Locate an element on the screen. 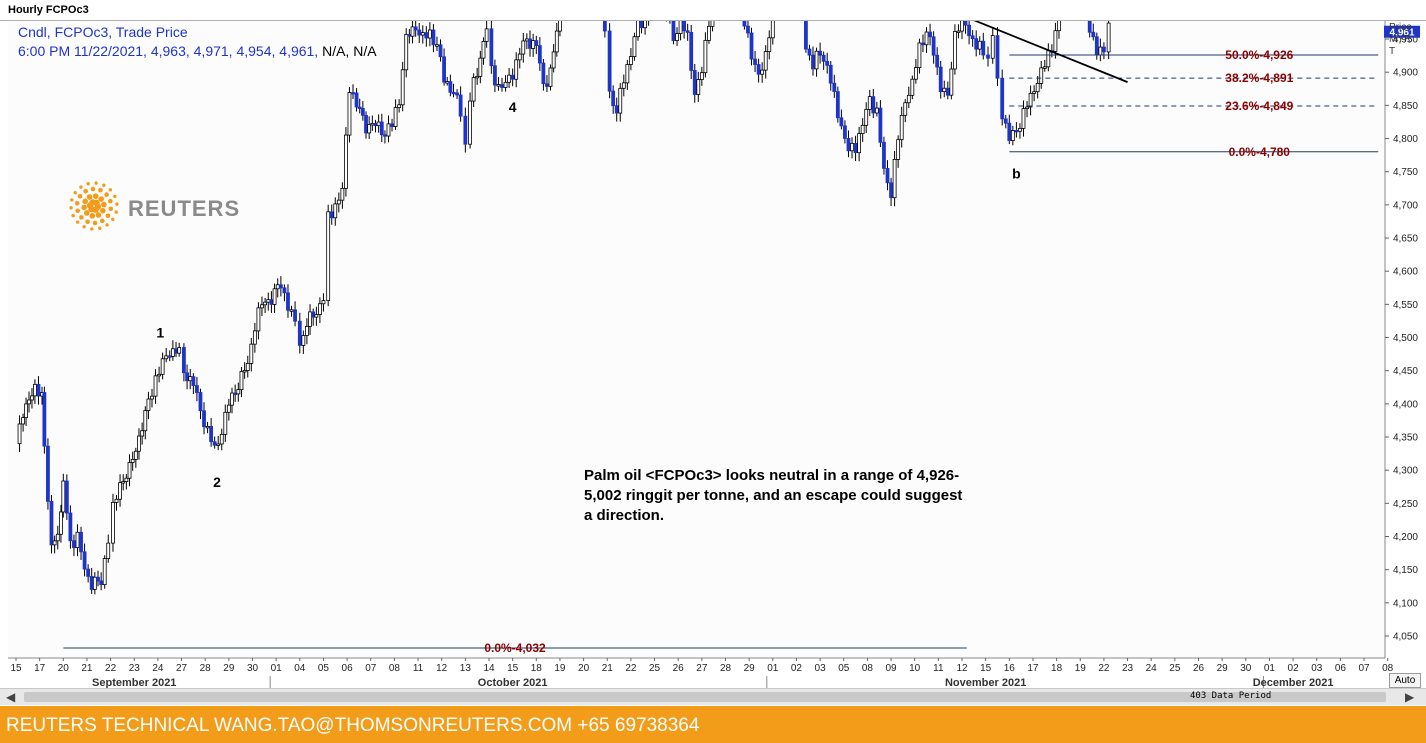 The height and width of the screenshot is (743, 1426). x-day-label: 27 is located at coordinates (182, 668).